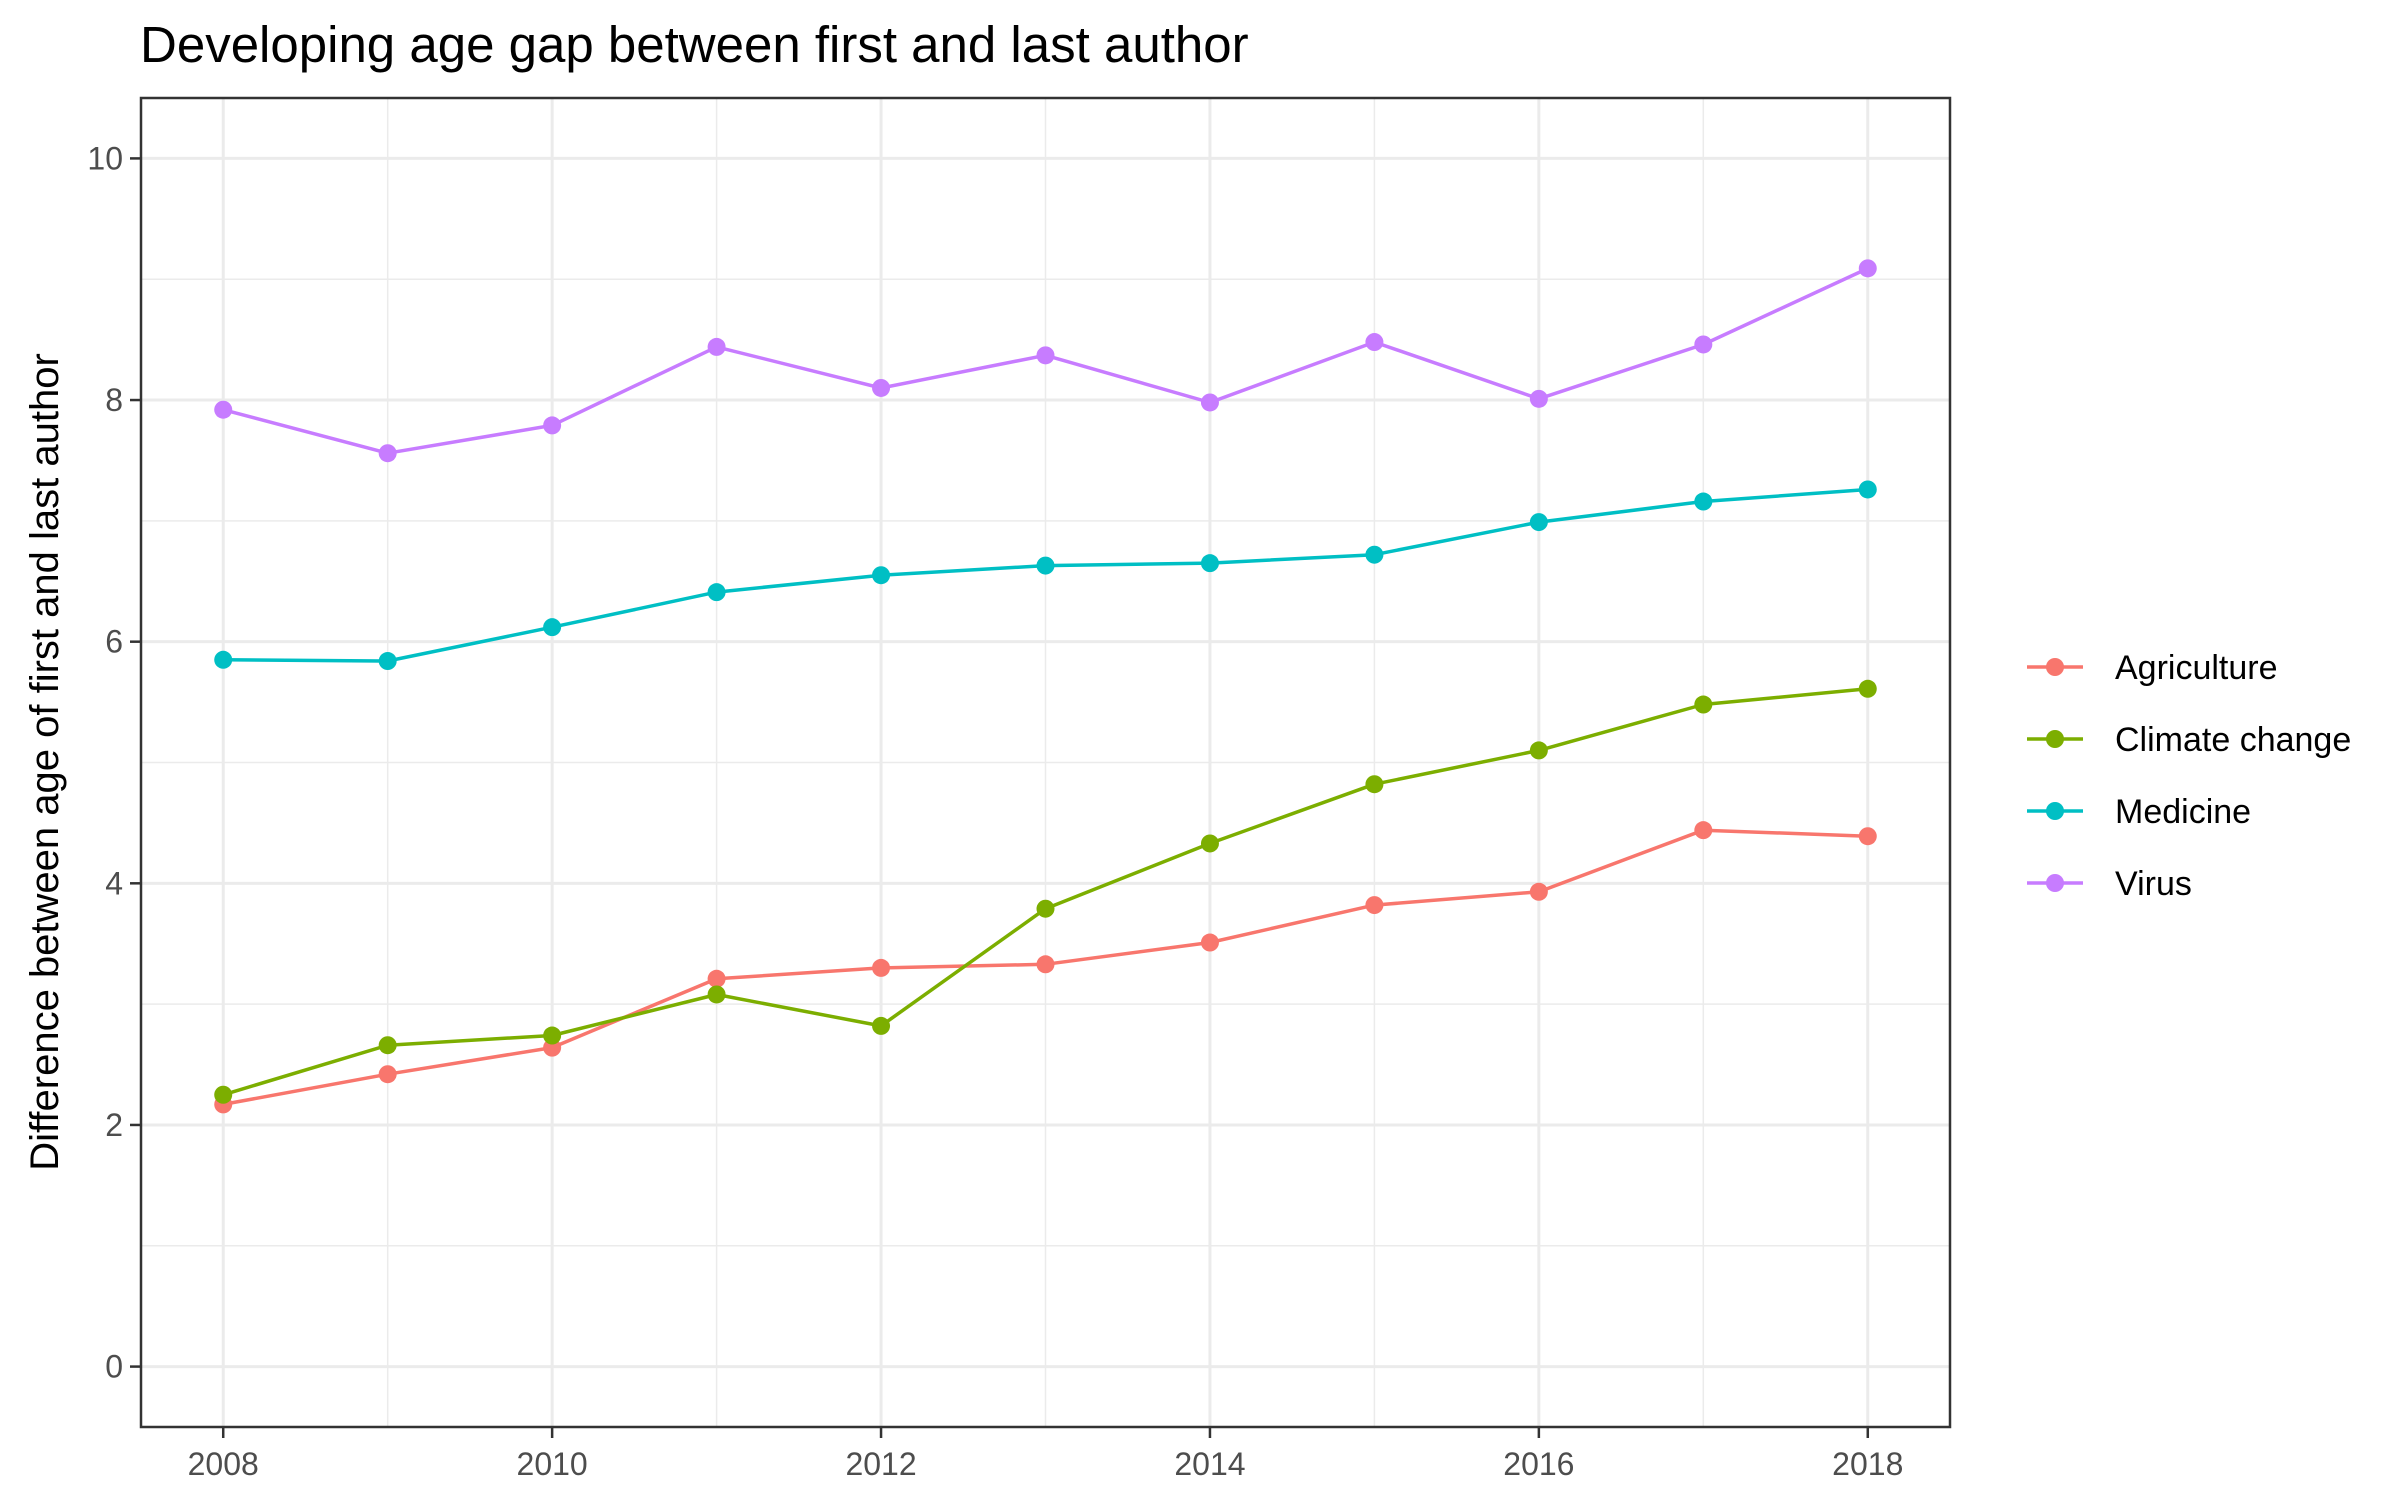 The image size is (2400, 1500). What do you see at coordinates (105, 158) in the screenshot?
I see `y-tick-label: 10` at bounding box center [105, 158].